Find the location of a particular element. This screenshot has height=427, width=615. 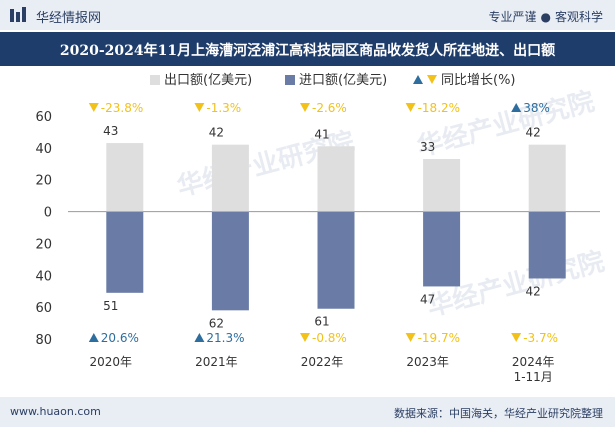

import-growth-label: -0.8% is located at coordinates (329, 338).